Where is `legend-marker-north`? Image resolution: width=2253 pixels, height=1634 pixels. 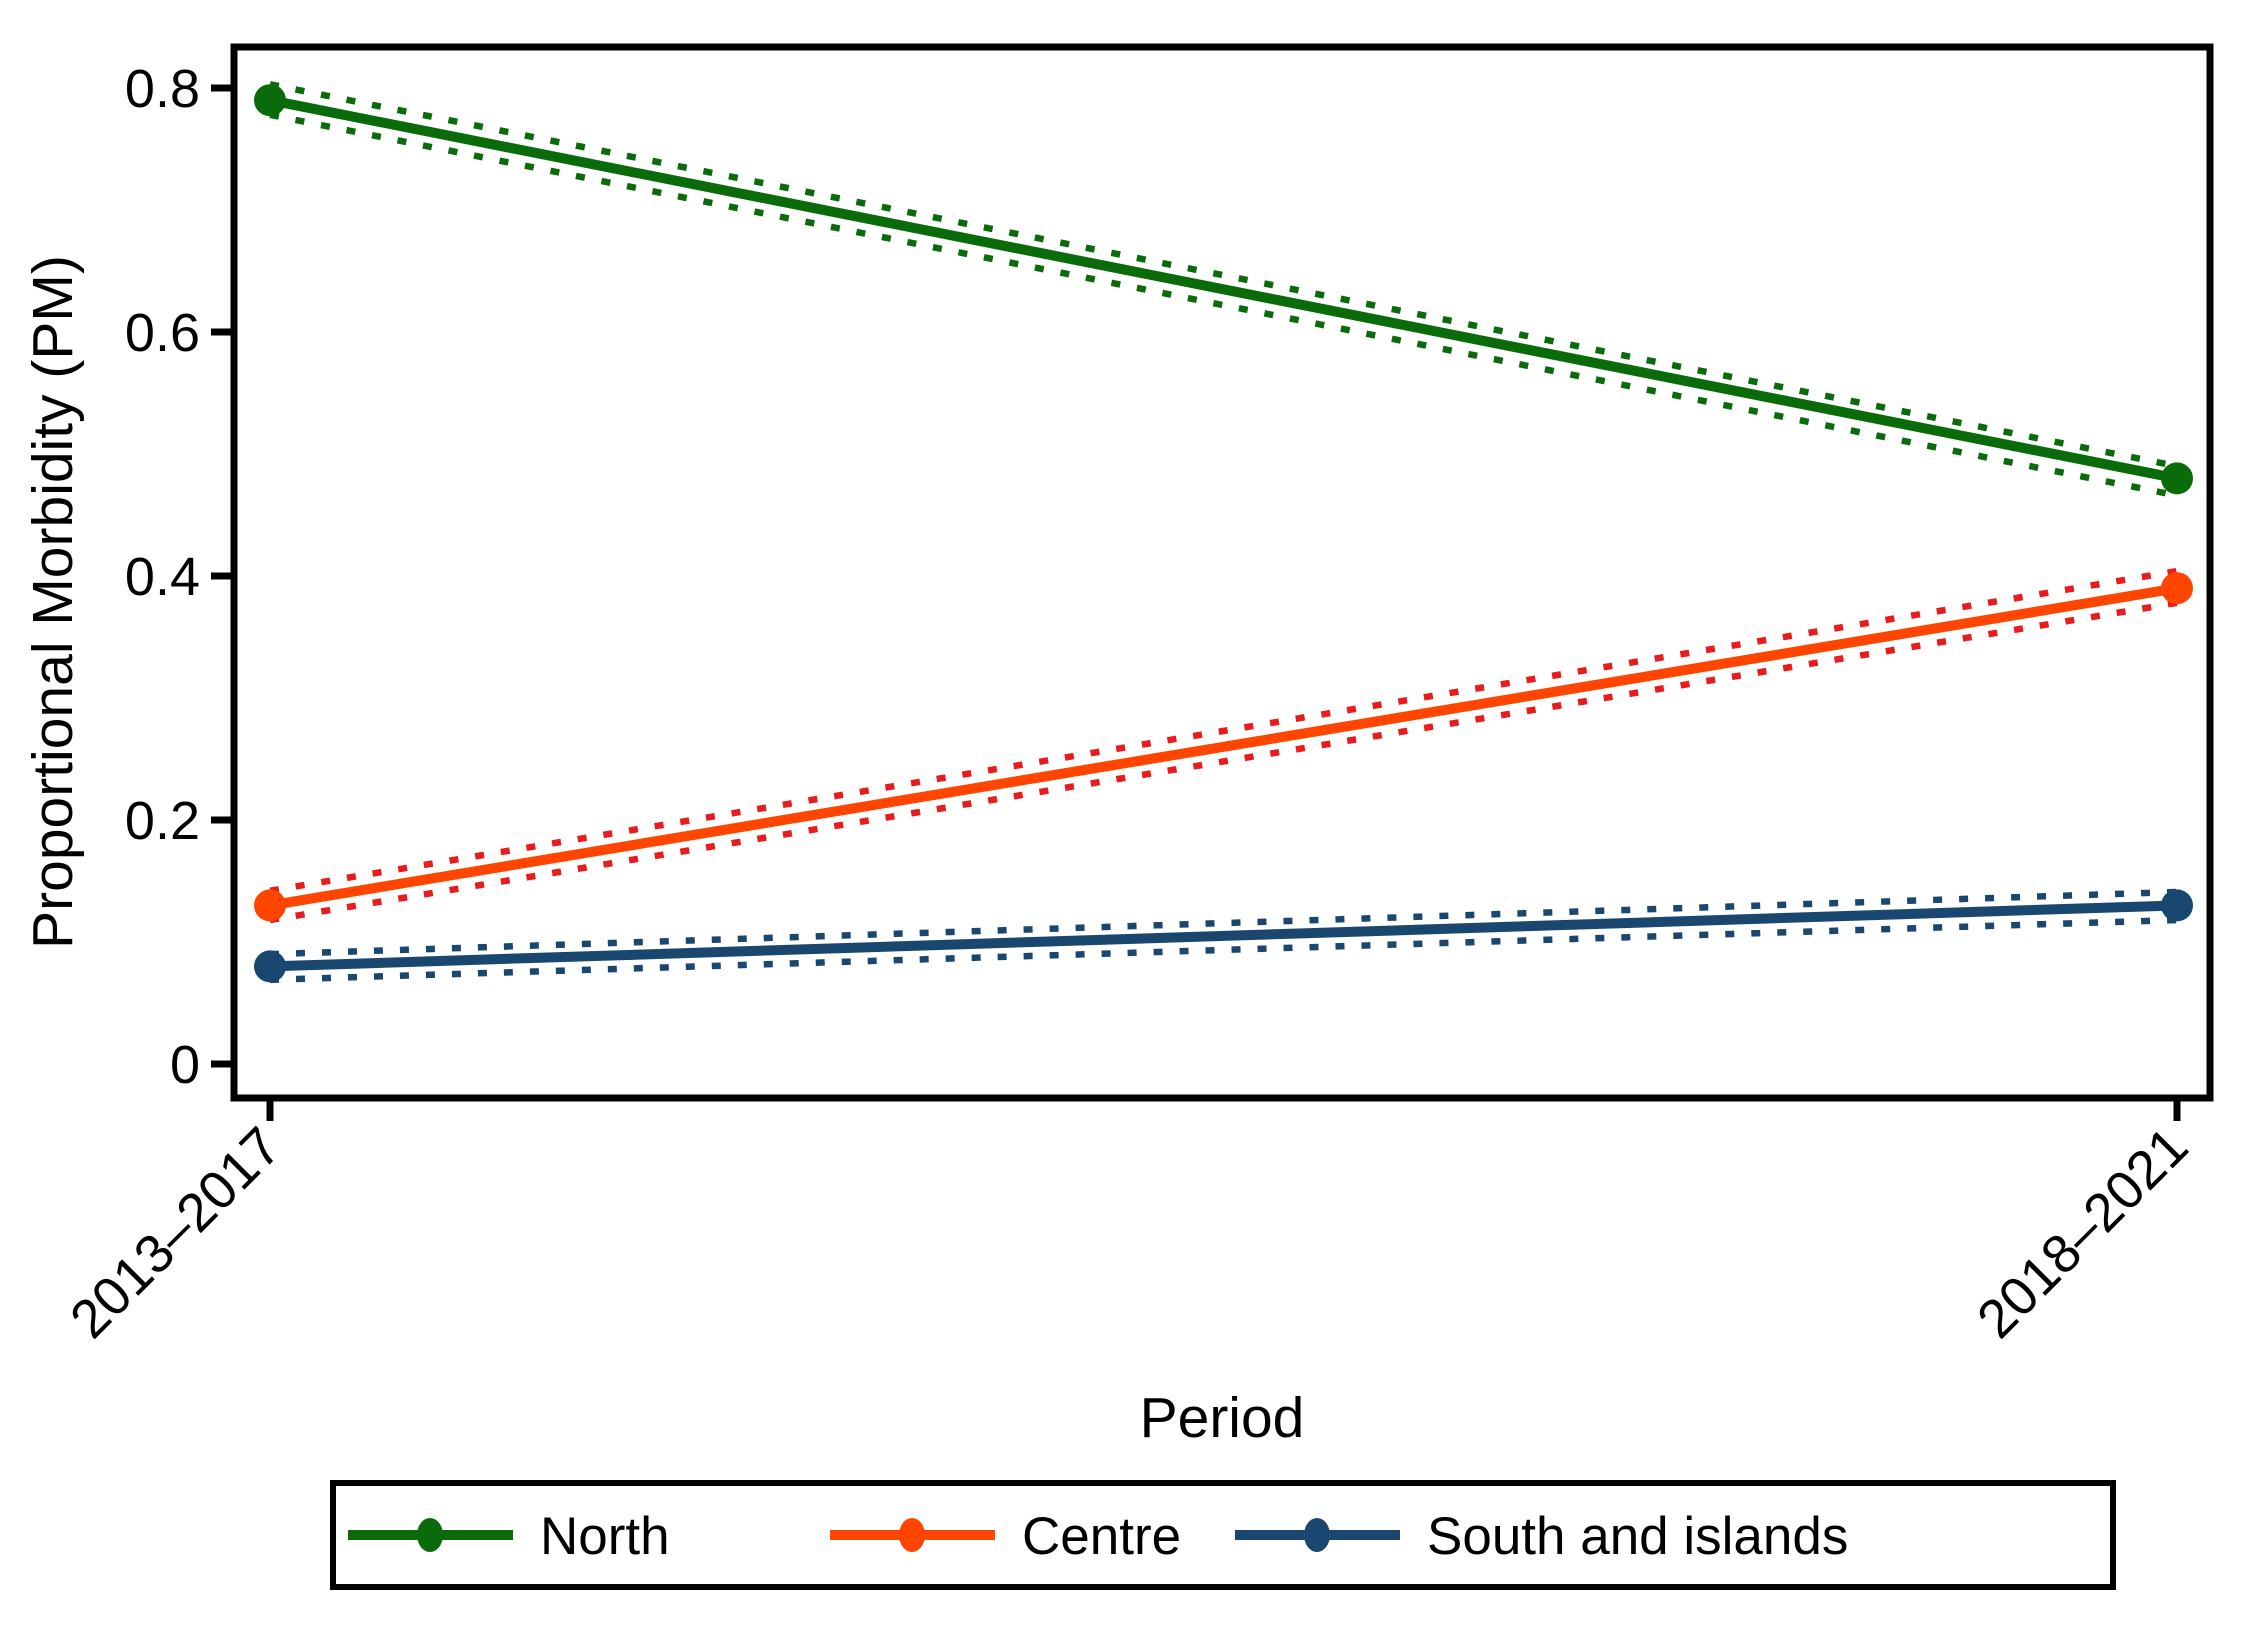
legend-marker-north is located at coordinates (430, 1535).